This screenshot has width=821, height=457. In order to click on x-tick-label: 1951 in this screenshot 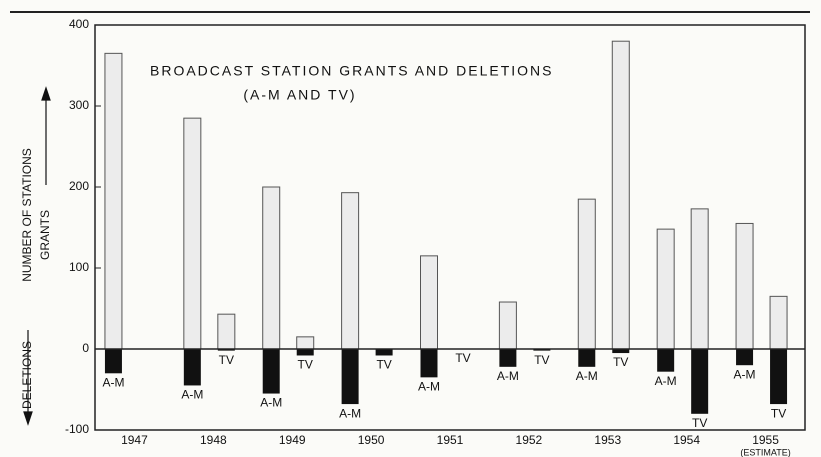, I will do `click(450, 440)`.